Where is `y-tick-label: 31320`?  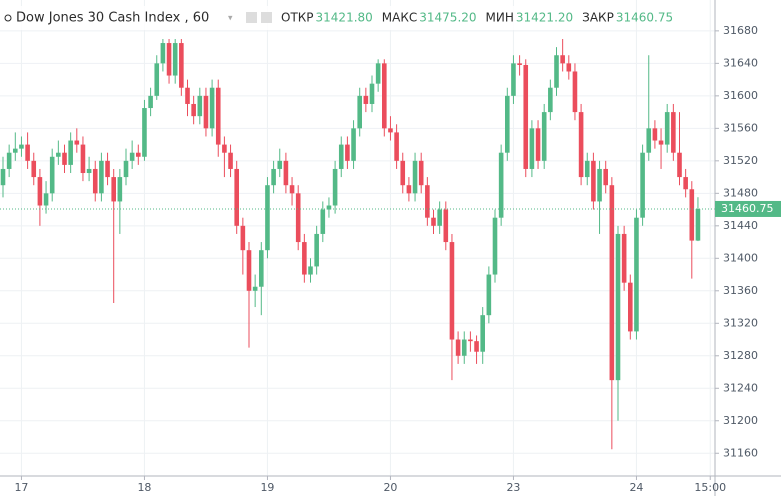
y-tick-label: 31320 is located at coordinates (740, 322).